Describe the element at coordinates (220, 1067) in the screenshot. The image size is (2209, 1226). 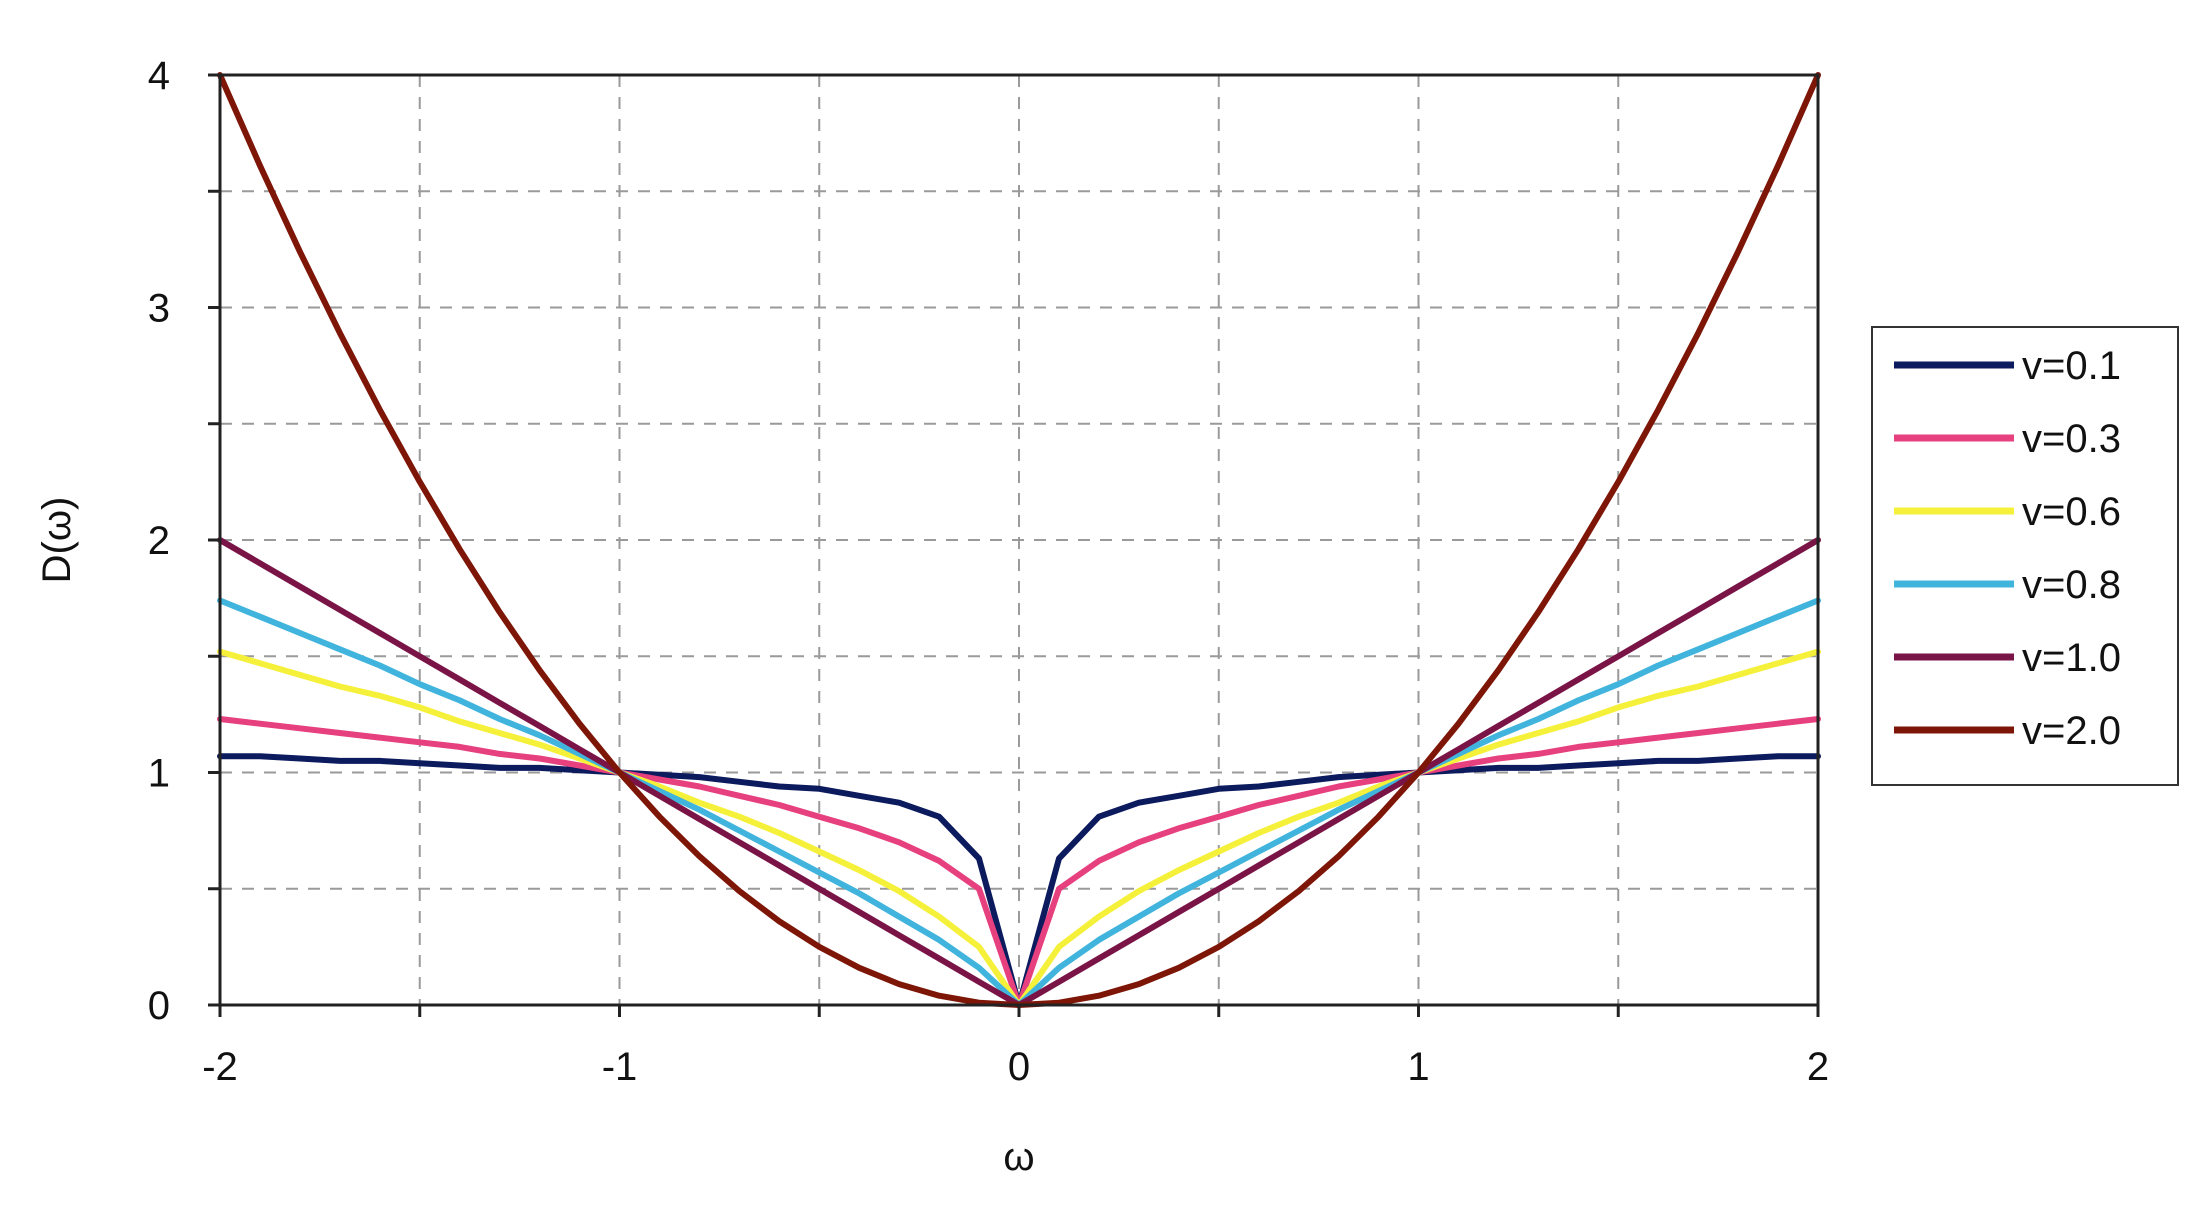
I see `x-tick-label: -2` at that location.